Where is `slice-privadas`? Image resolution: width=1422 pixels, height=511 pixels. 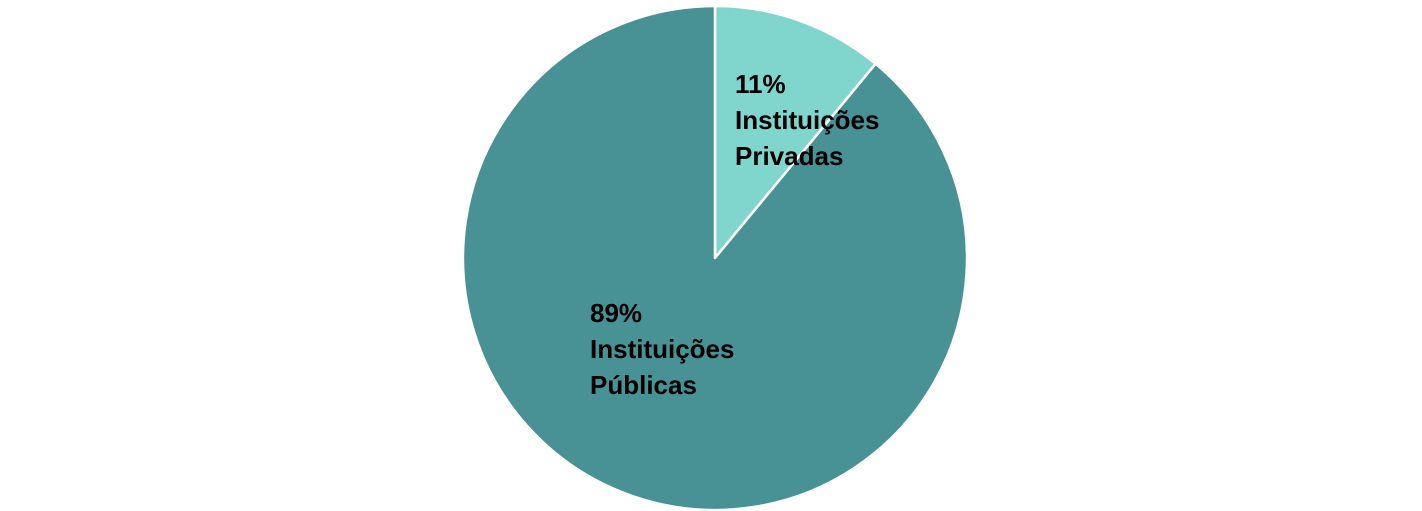 slice-privadas is located at coordinates (795, 132).